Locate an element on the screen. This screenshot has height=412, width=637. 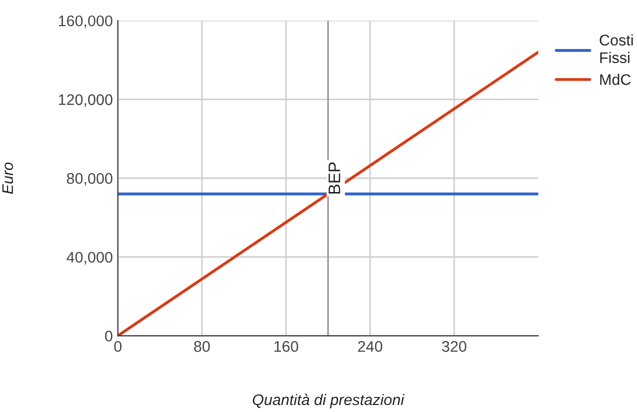
x-tick-label: 80 is located at coordinates (202, 346).